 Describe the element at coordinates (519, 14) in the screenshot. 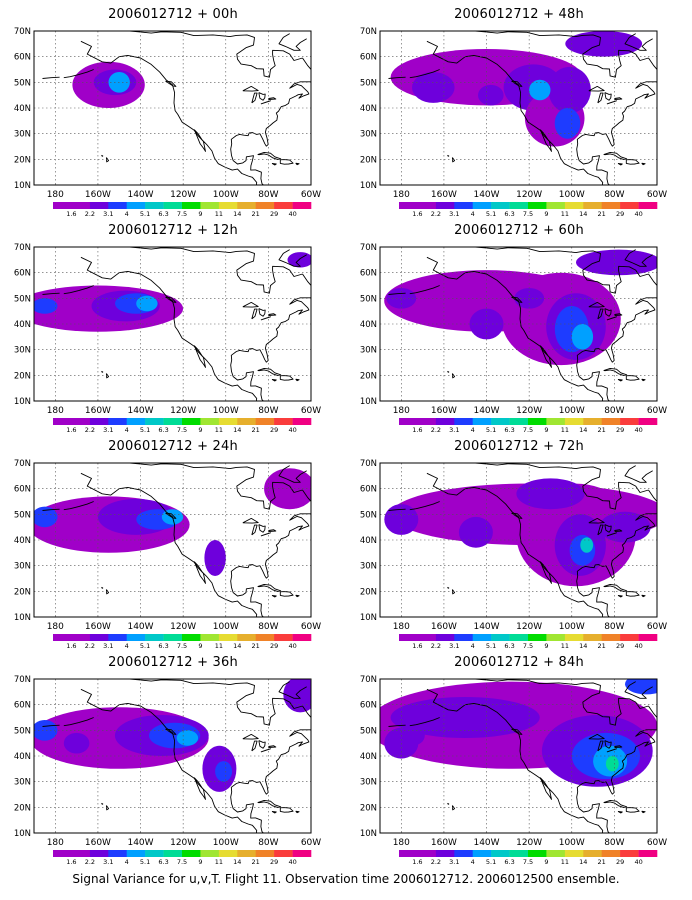

I see `panel-title: 2006012712 + 48h` at that location.